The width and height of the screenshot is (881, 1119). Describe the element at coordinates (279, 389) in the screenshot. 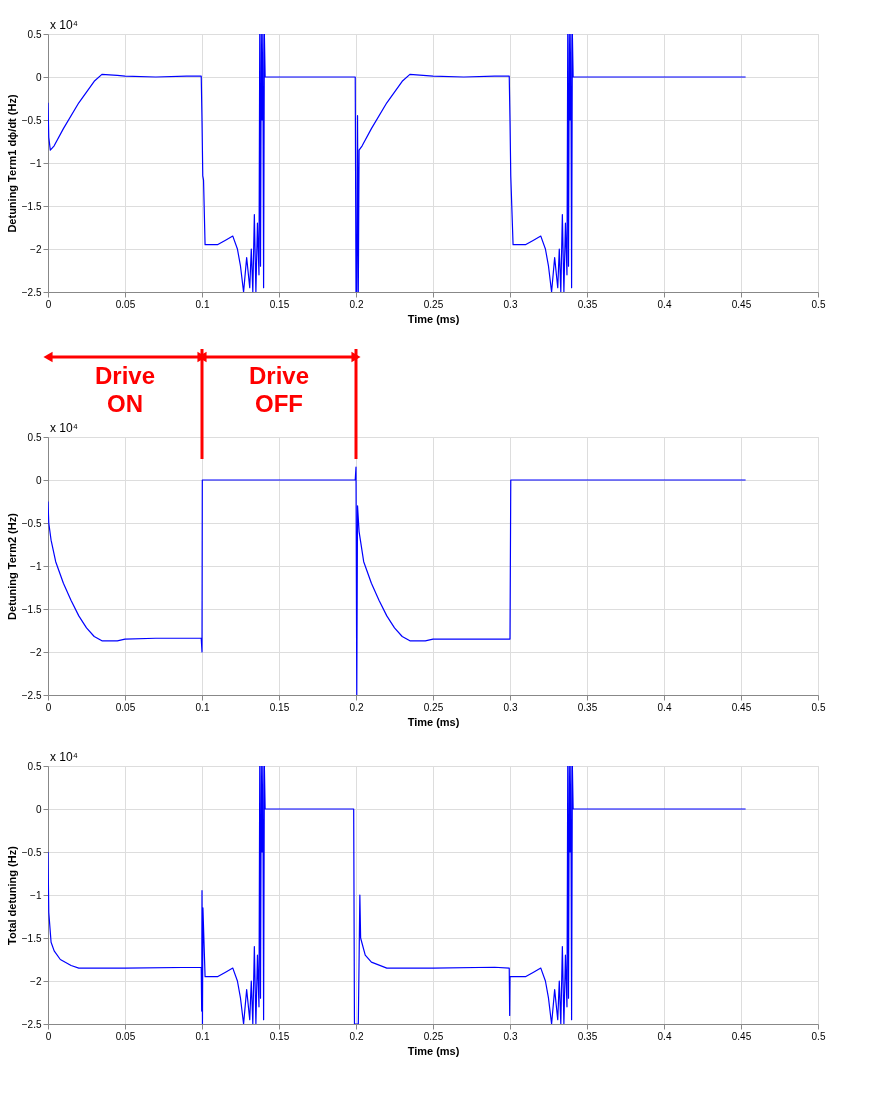

I see `text: Drive OFF` at that location.